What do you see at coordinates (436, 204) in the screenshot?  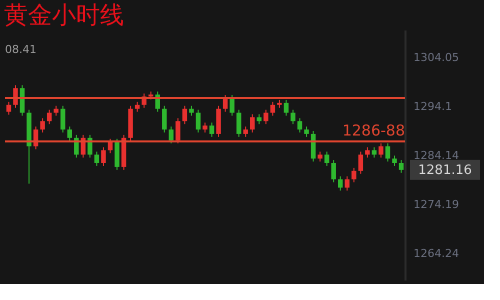 I see `y-tick-label: 1274.19` at bounding box center [436, 204].